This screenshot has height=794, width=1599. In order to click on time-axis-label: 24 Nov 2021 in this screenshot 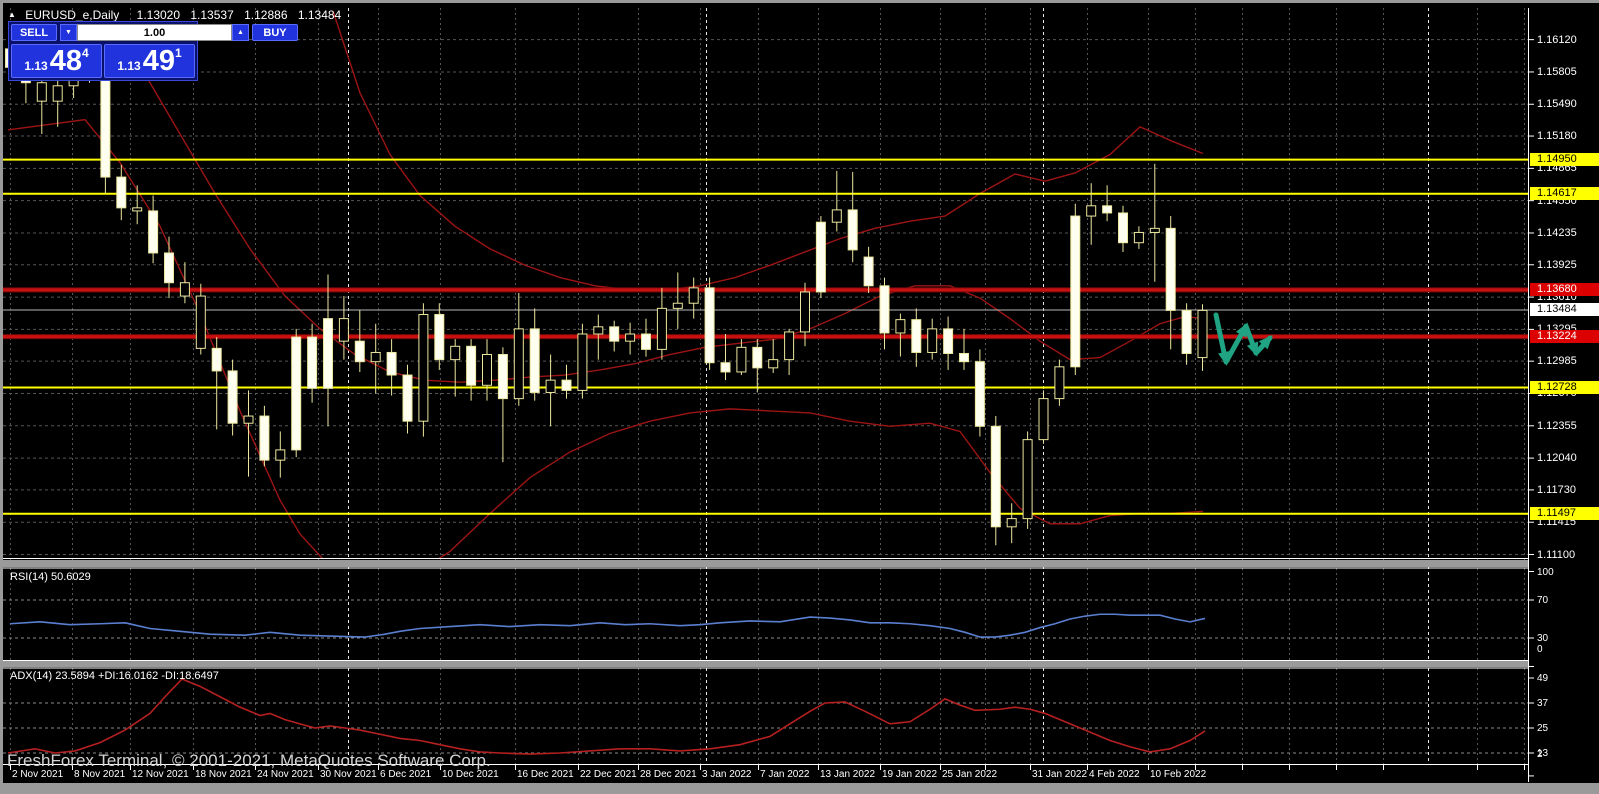, I will do `click(285, 774)`.